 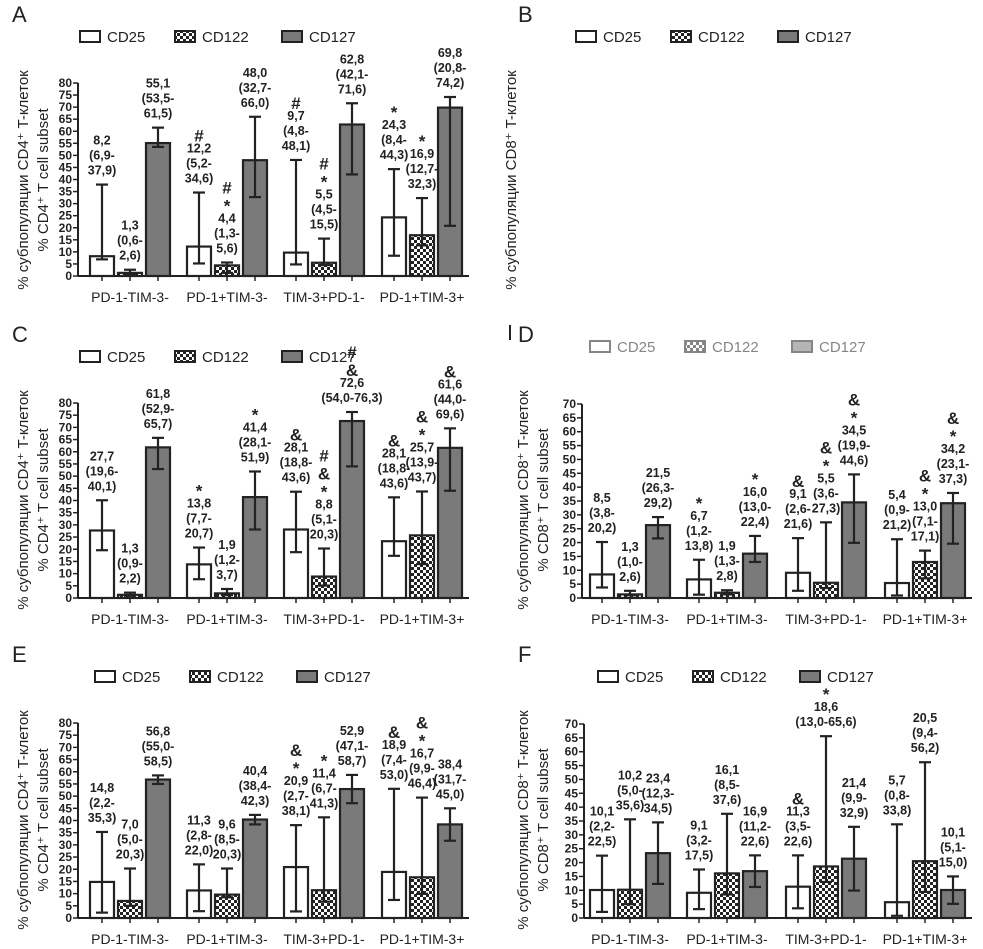 I want to click on bar-cd127, so click(x=755, y=576).